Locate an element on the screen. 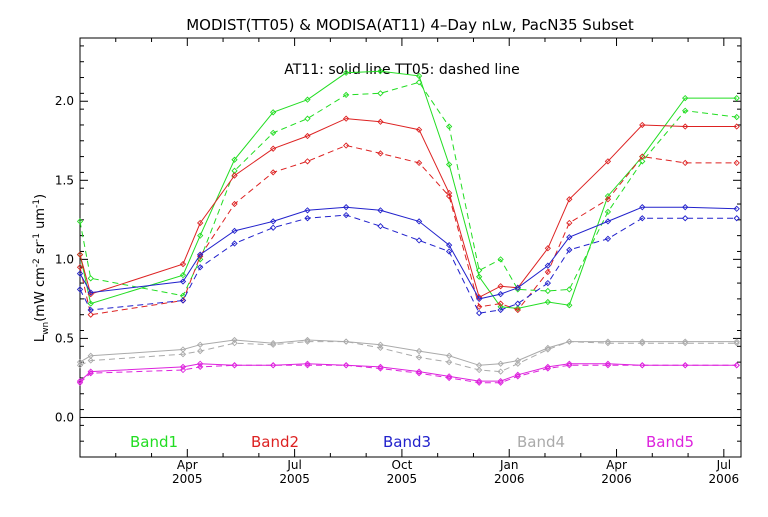  x-tick-label-month: Oct is located at coordinates (402, 465).